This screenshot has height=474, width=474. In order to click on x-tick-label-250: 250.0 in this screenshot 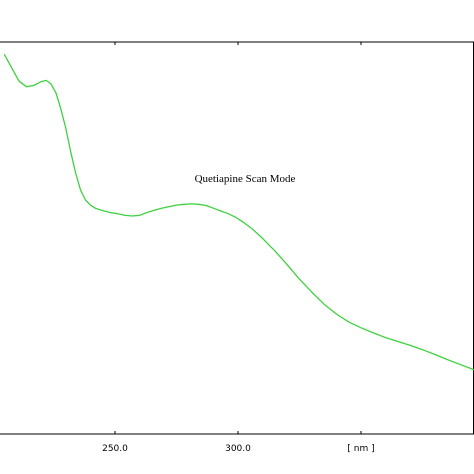, I will do `click(115, 449)`.